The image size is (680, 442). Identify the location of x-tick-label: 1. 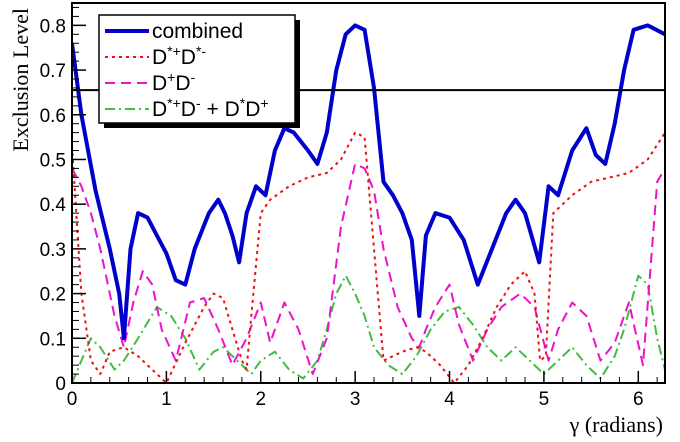
(166, 399).